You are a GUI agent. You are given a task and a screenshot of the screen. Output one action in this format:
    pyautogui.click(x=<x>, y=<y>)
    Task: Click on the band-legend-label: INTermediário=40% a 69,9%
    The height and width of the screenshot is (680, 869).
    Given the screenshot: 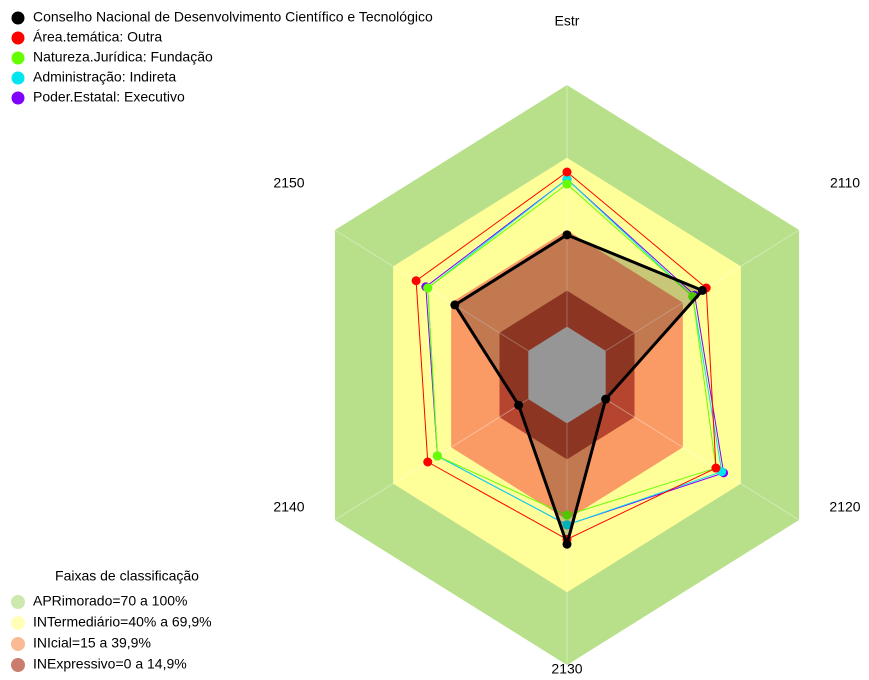 What is the action you would take?
    pyautogui.click(x=122, y=622)
    